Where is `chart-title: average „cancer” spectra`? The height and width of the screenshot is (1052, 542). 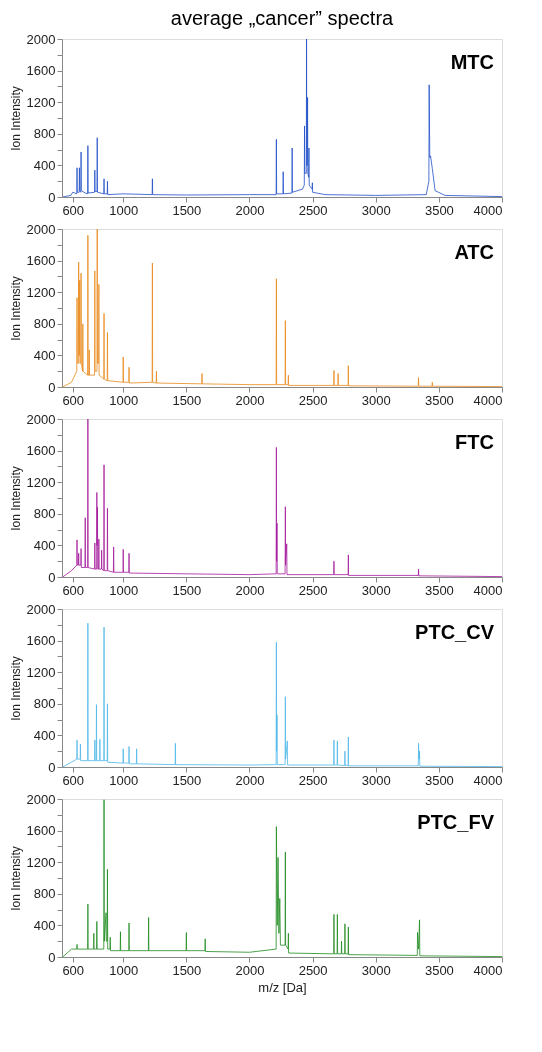
chart-title: average „cancer” spectra is located at coordinates (282, 18).